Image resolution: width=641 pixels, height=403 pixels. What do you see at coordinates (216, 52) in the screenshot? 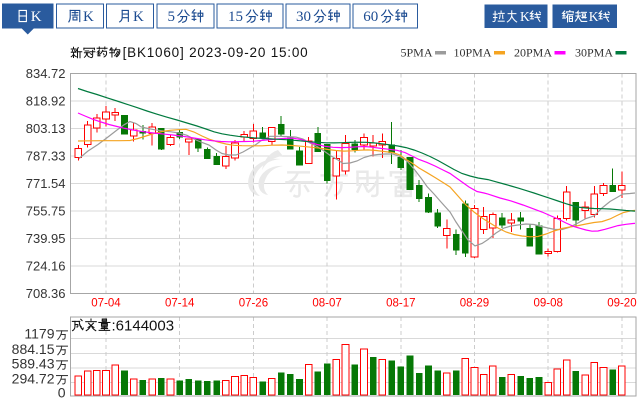
I see `svg-text: [BK1060] 2023-09-20 15:00` at bounding box center [216, 52].